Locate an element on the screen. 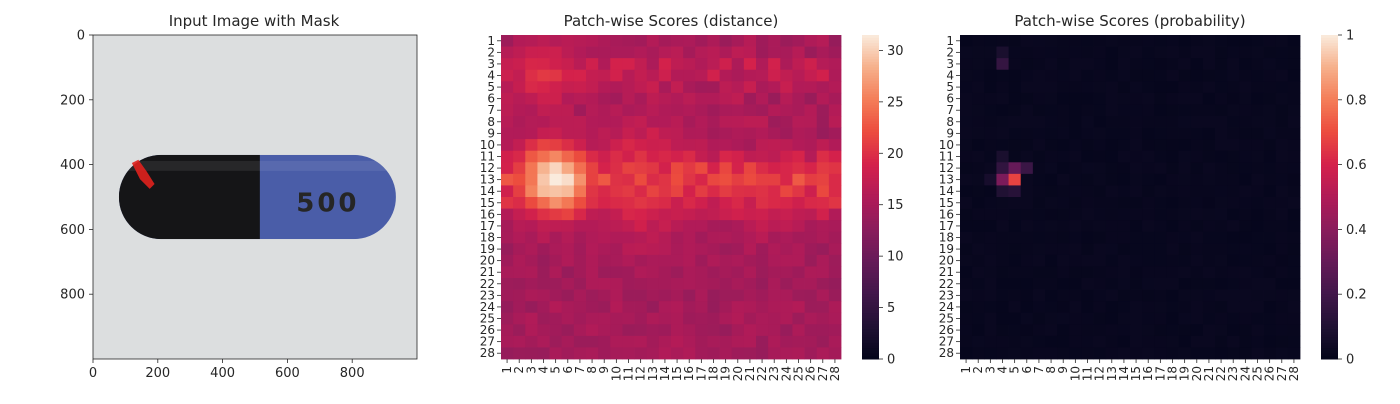 The width and height of the screenshot is (1400, 404). heatmap-x-tick-label: 7 is located at coordinates (580, 370).